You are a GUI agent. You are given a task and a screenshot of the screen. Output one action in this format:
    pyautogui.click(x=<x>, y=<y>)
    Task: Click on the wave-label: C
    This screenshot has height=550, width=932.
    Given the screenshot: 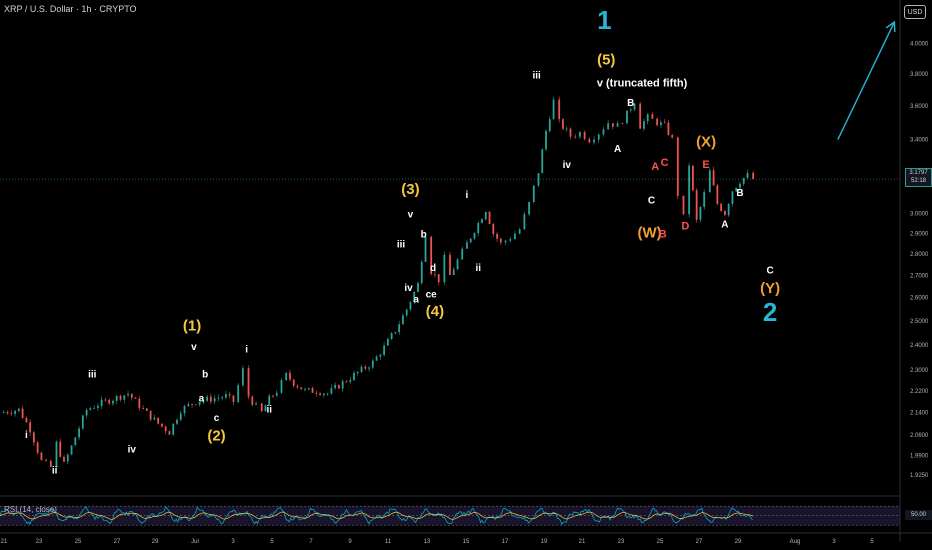 What is the action you would take?
    pyautogui.click(x=665, y=163)
    